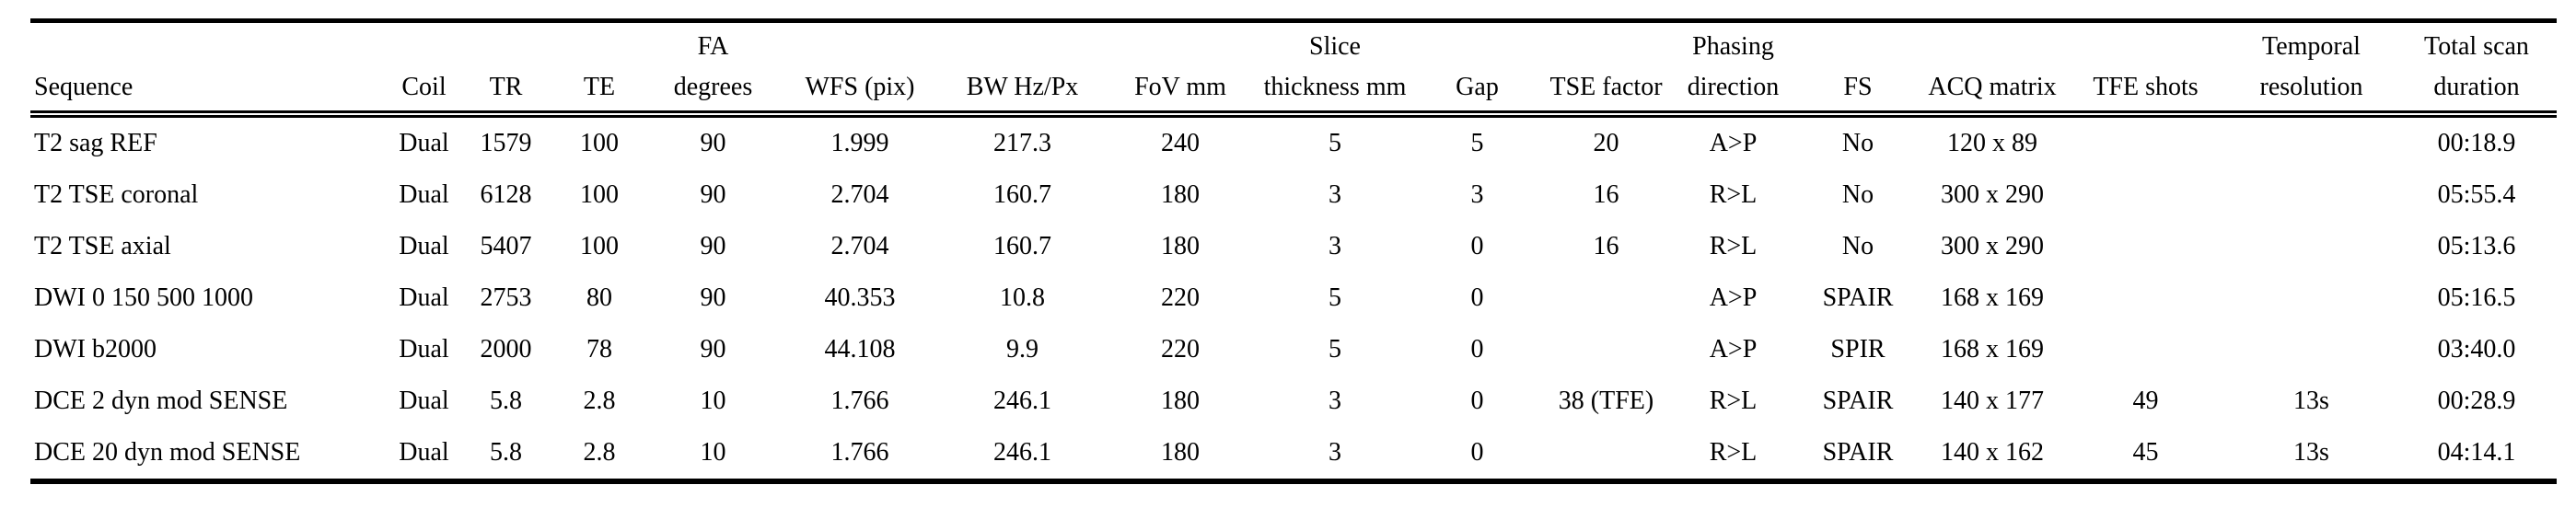 The image size is (2576, 508). I want to click on cell-total-scan-duration: 05:55.4, so click(2476, 194).